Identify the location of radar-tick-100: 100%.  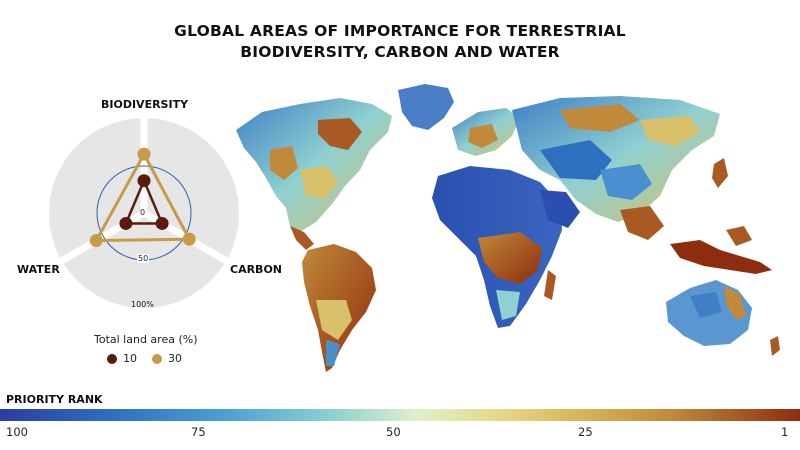
(142, 304).